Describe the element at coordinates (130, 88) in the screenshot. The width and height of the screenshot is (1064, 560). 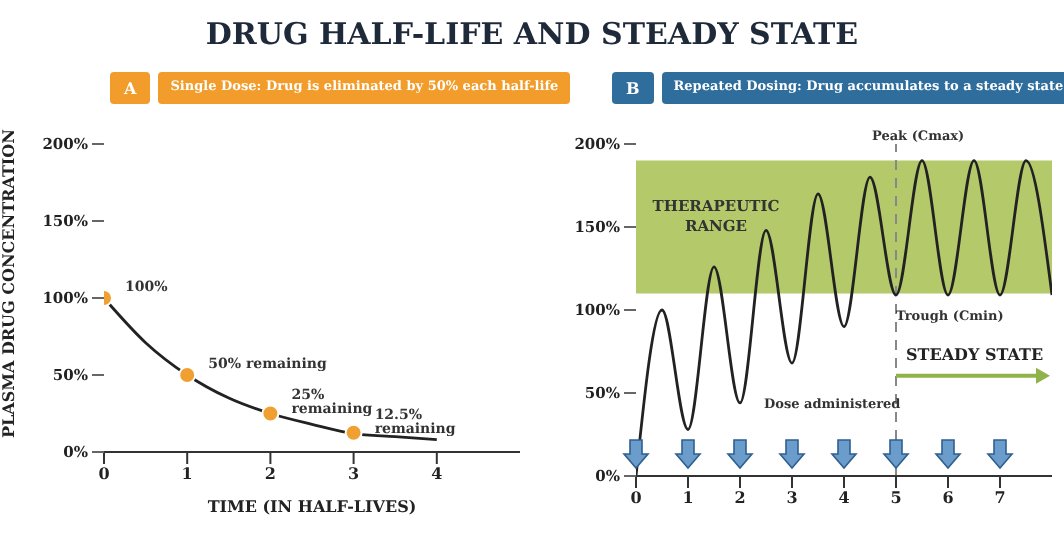
I see `chart-title: A` at that location.